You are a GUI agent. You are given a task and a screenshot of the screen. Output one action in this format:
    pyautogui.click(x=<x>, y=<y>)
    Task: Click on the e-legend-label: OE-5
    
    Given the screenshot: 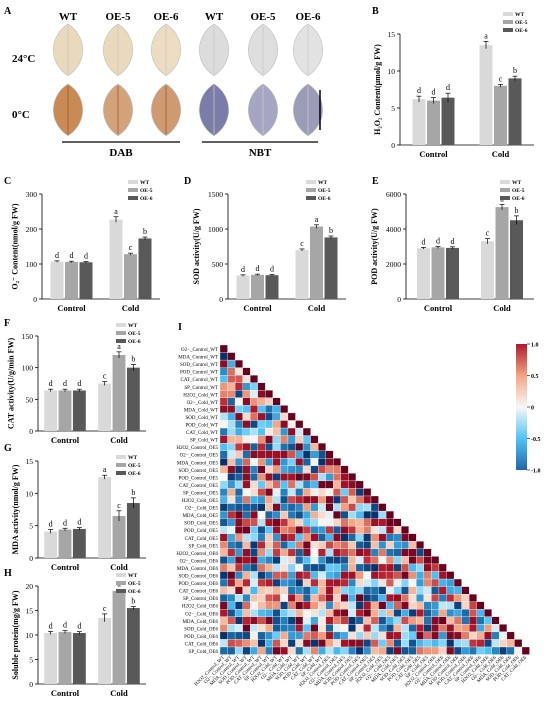 What is the action you would take?
    pyautogui.click(x=518, y=191)
    